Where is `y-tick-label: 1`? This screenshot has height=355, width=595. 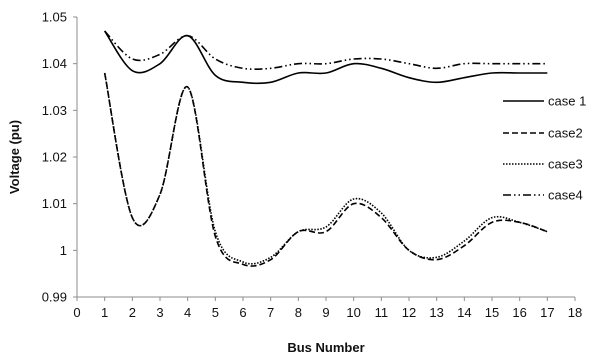 y-tick-label: 1 is located at coordinates (63, 250).